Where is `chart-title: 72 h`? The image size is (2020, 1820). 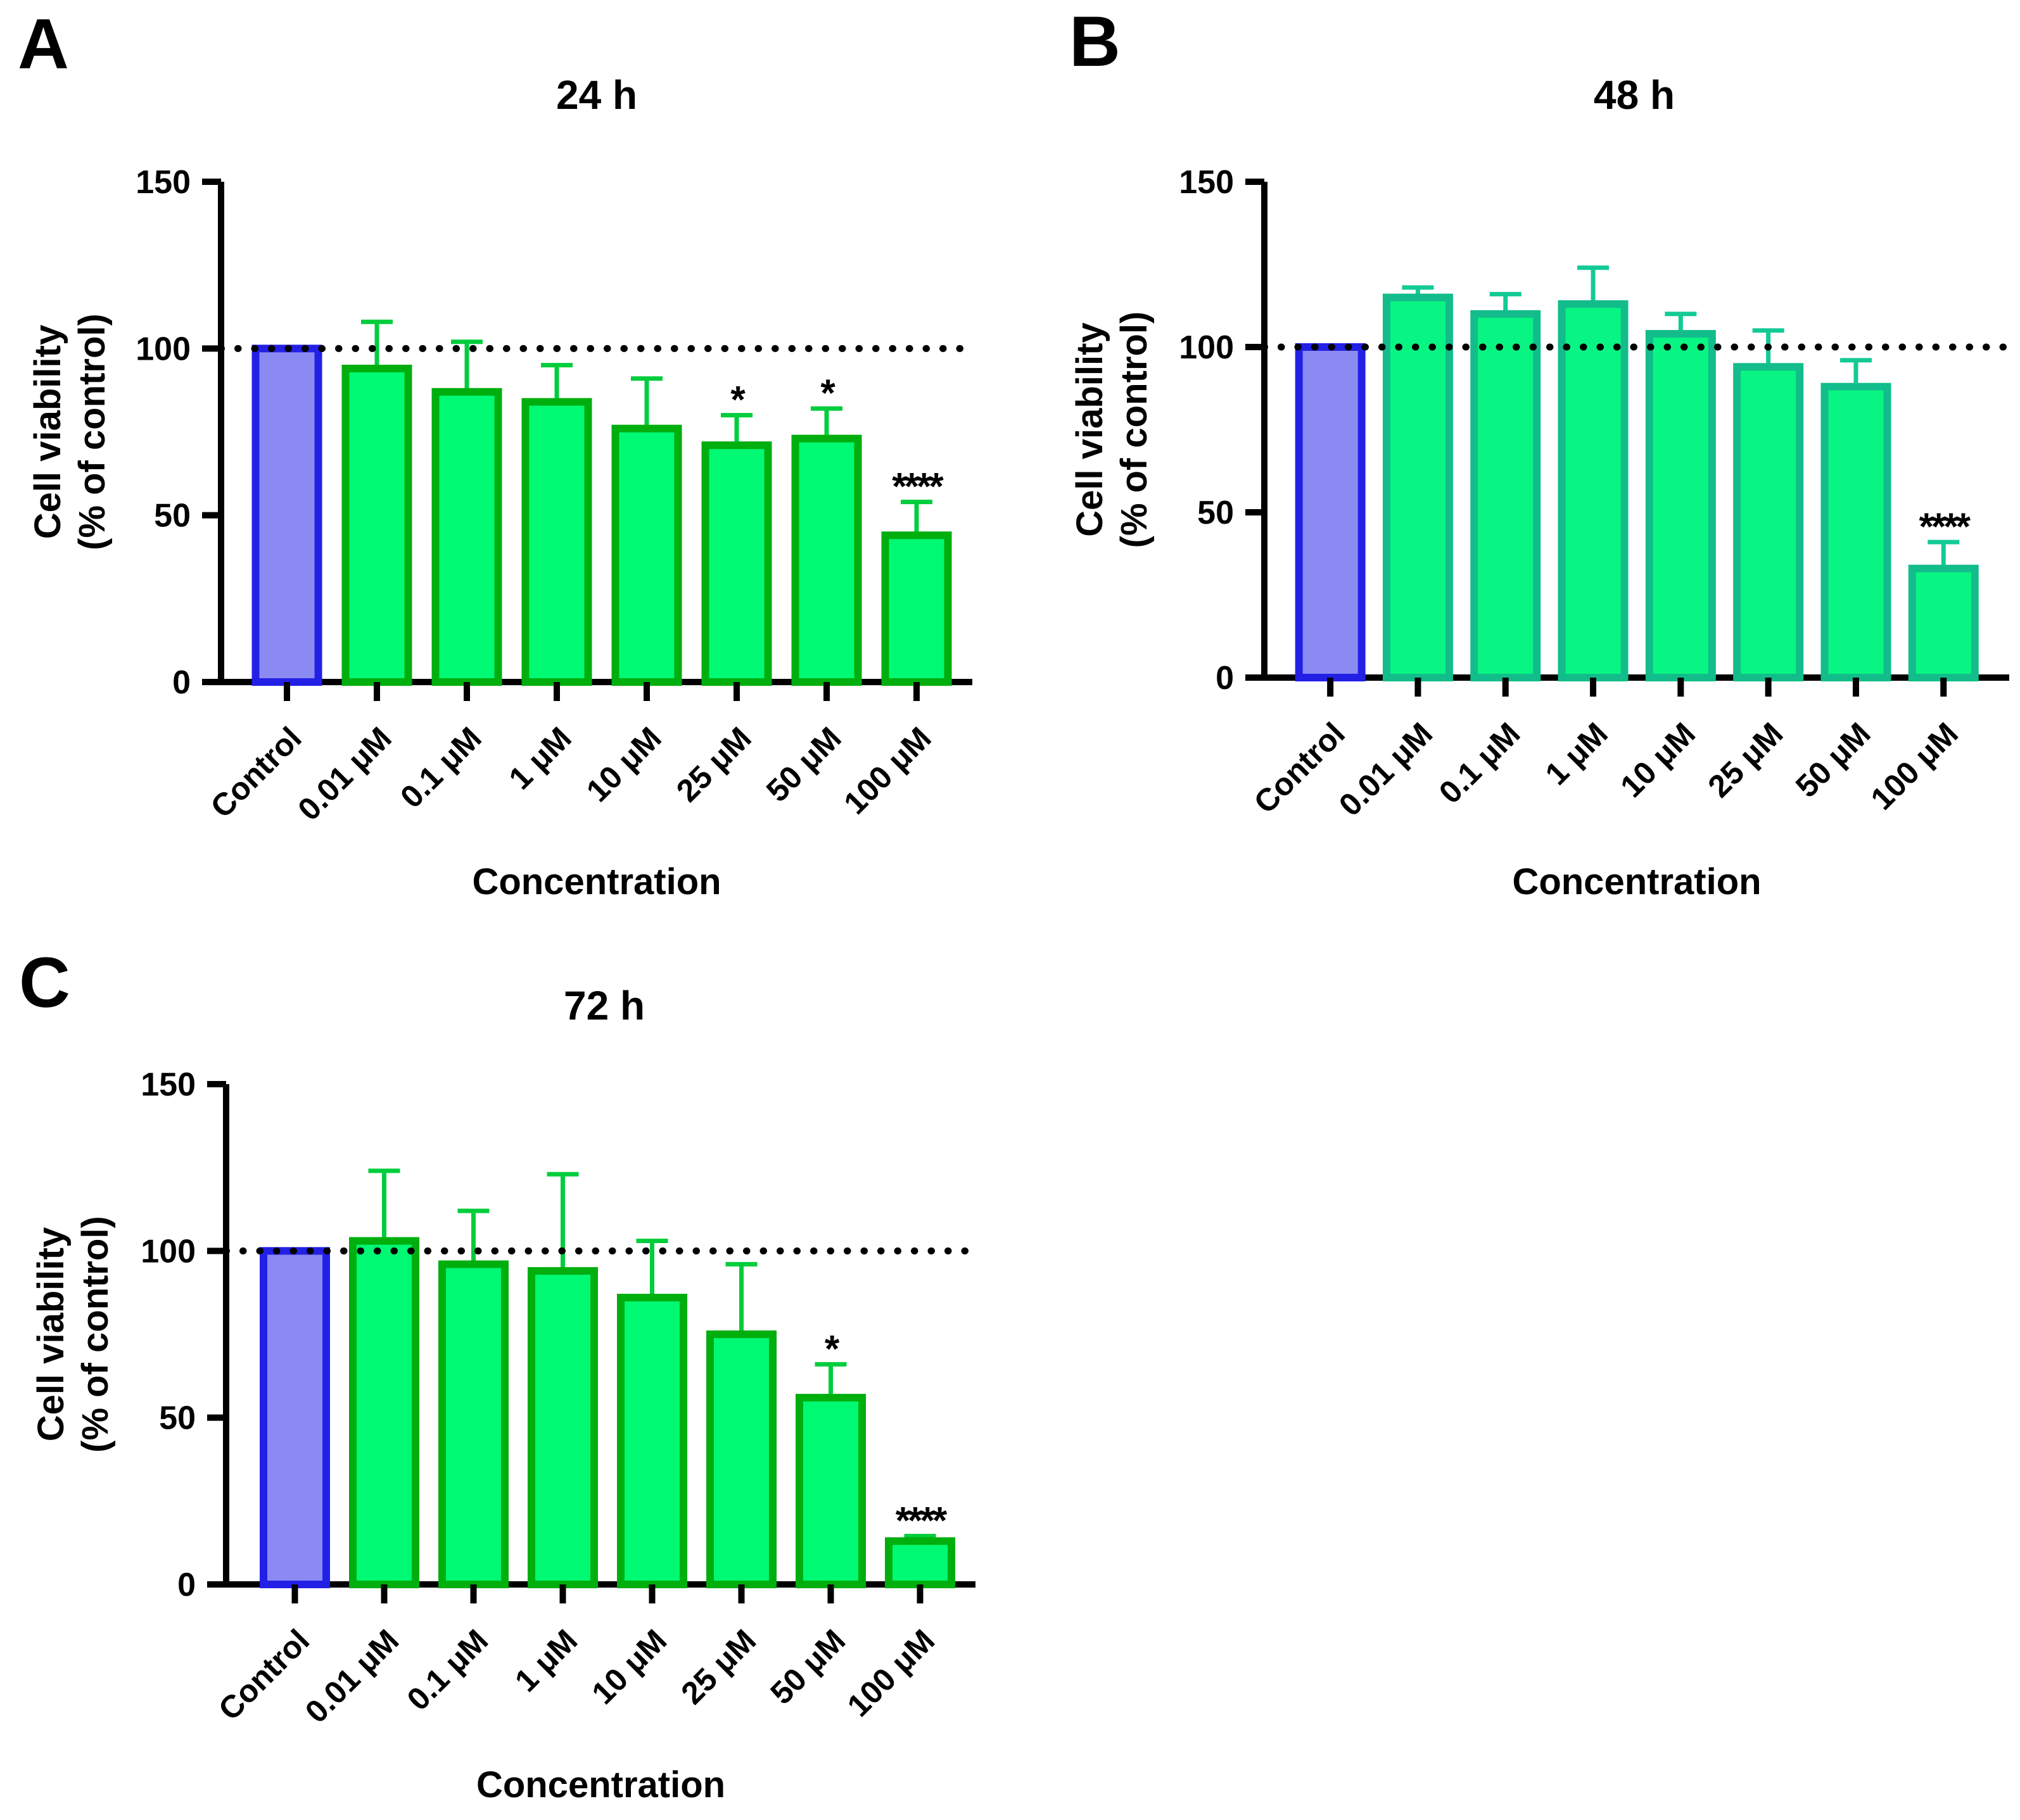 chart-title: 72 h is located at coordinates (605, 1005).